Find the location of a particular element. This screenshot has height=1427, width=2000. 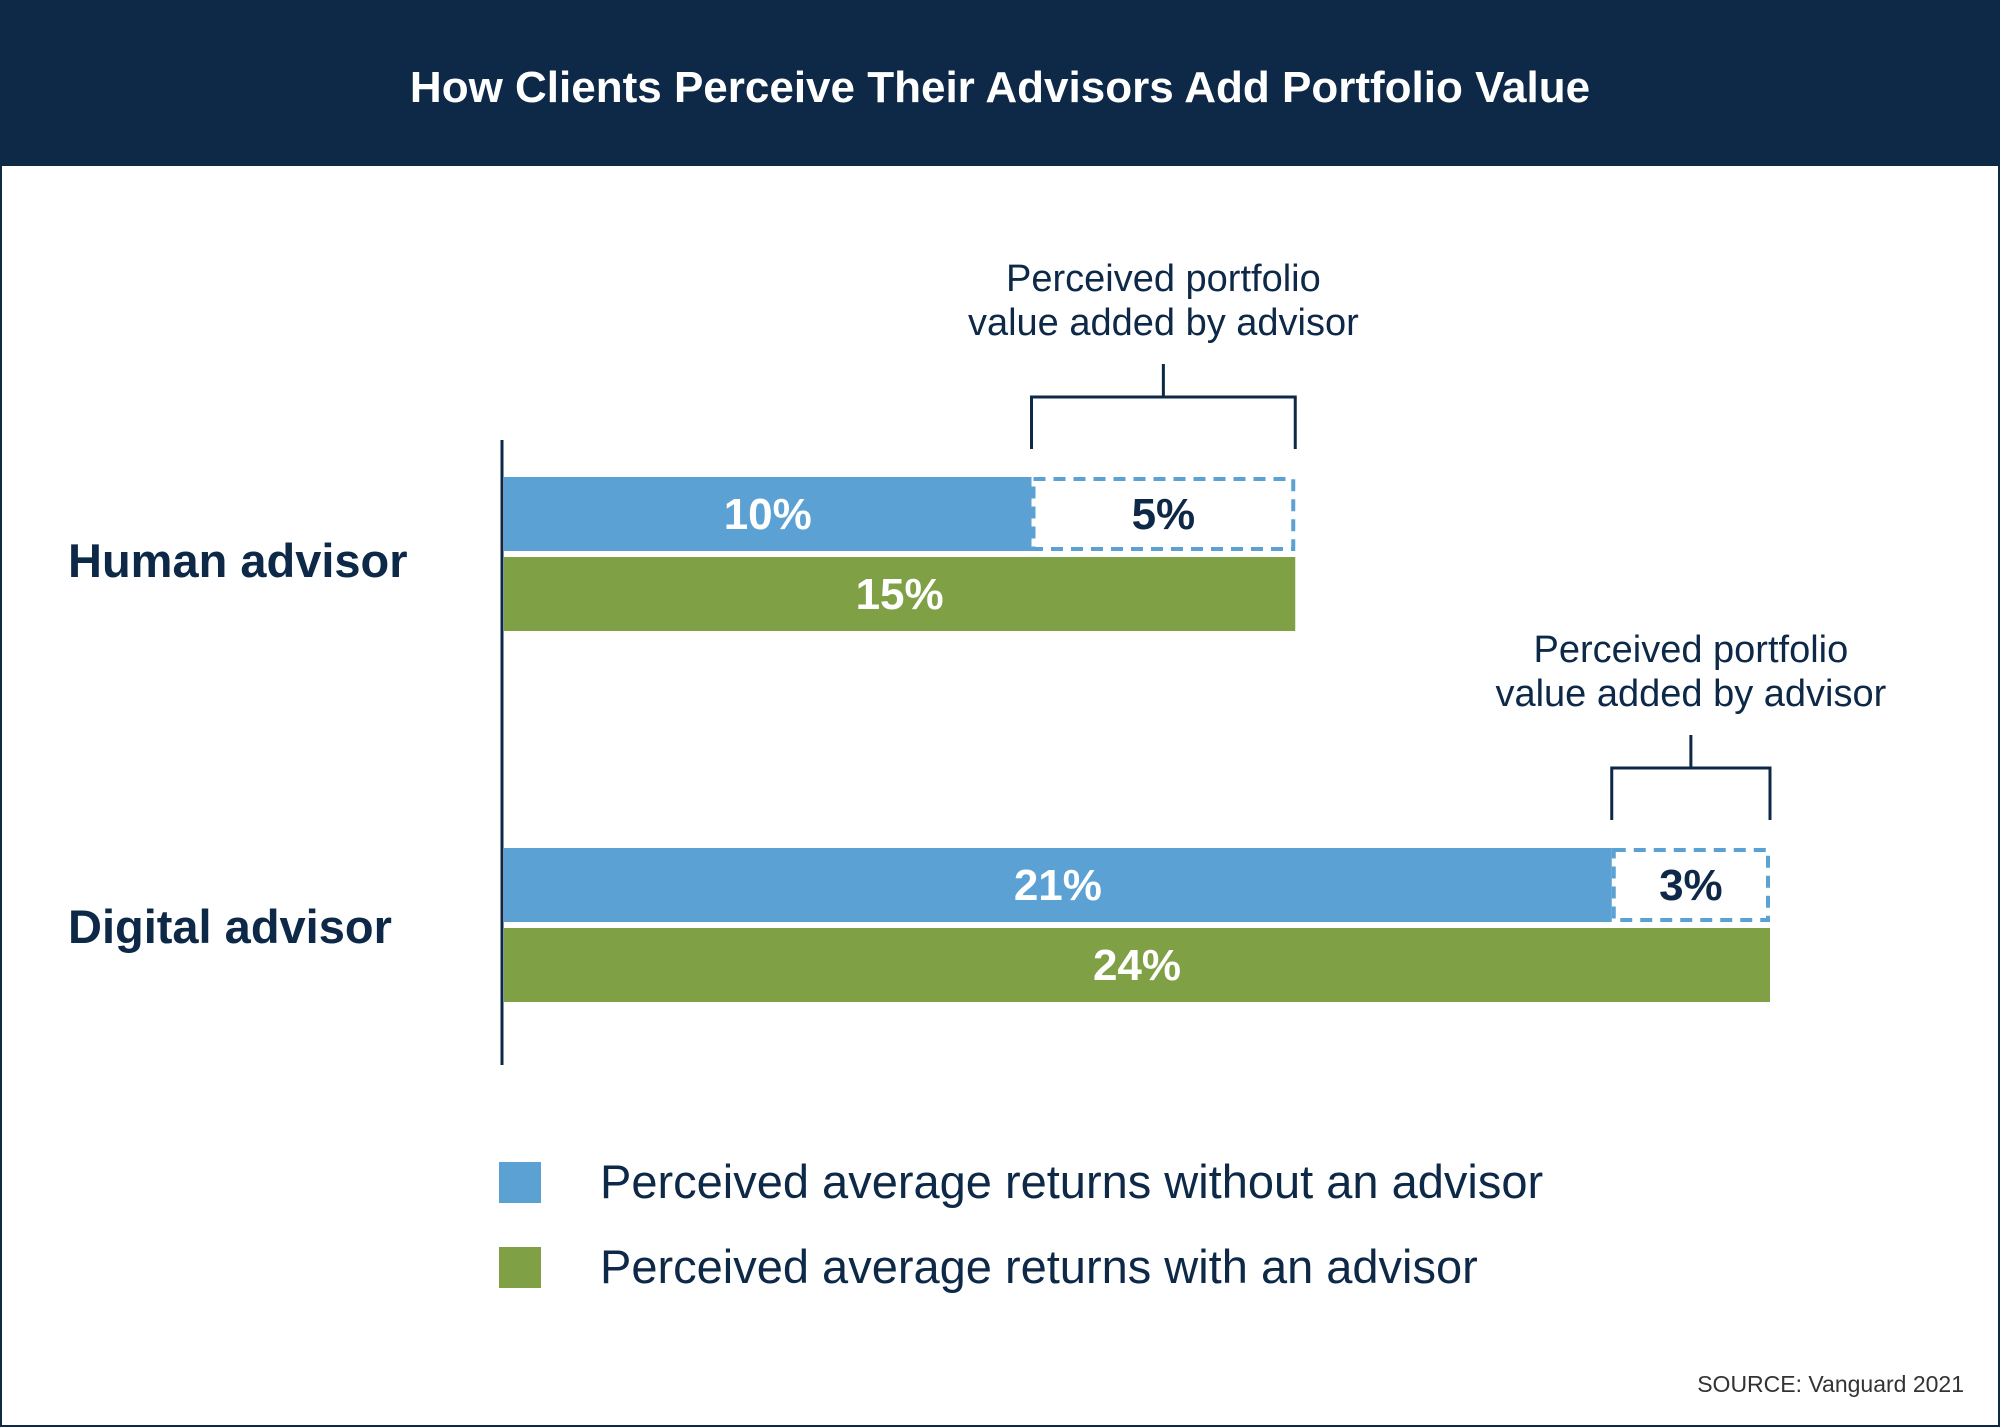

bar-value-label: 15% is located at coordinates (900, 594).